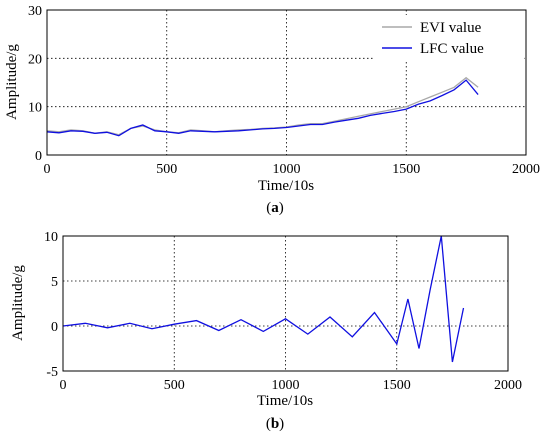 The width and height of the screenshot is (550, 440). What do you see at coordinates (285, 401) in the screenshot?
I see `panel-b-x-axis-label: Time/10s` at bounding box center [285, 401].